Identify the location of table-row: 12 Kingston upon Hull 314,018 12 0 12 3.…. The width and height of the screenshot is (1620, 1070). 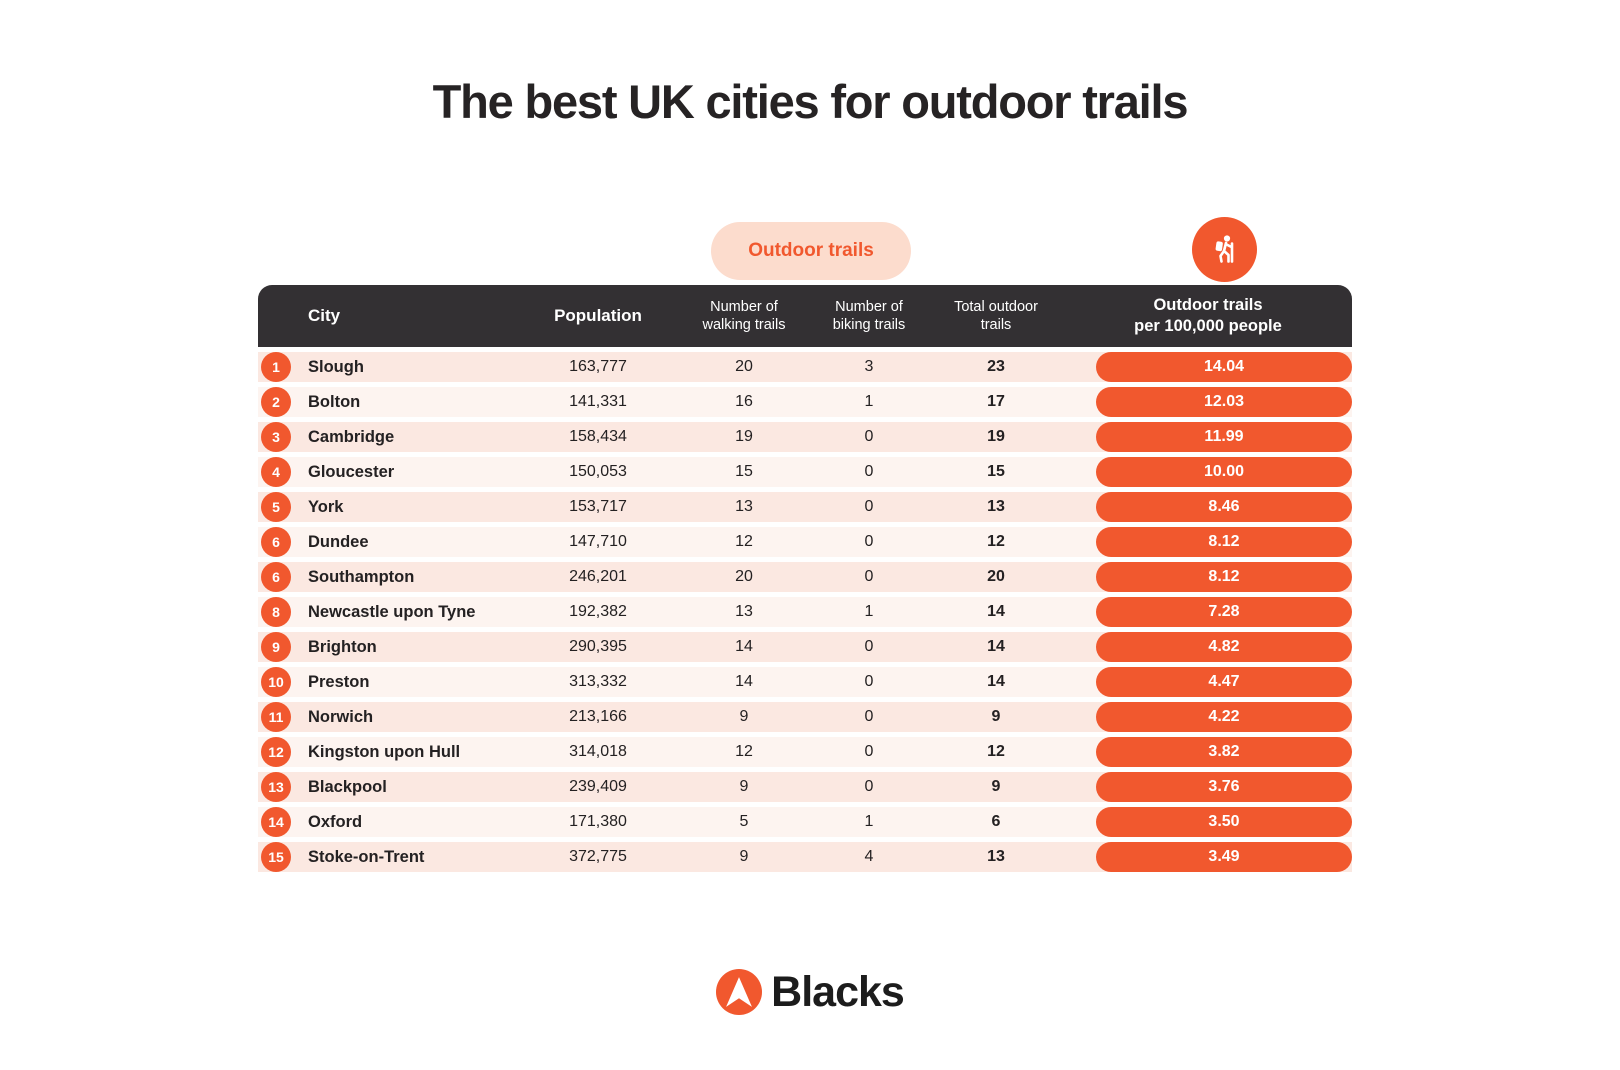
(805, 752).